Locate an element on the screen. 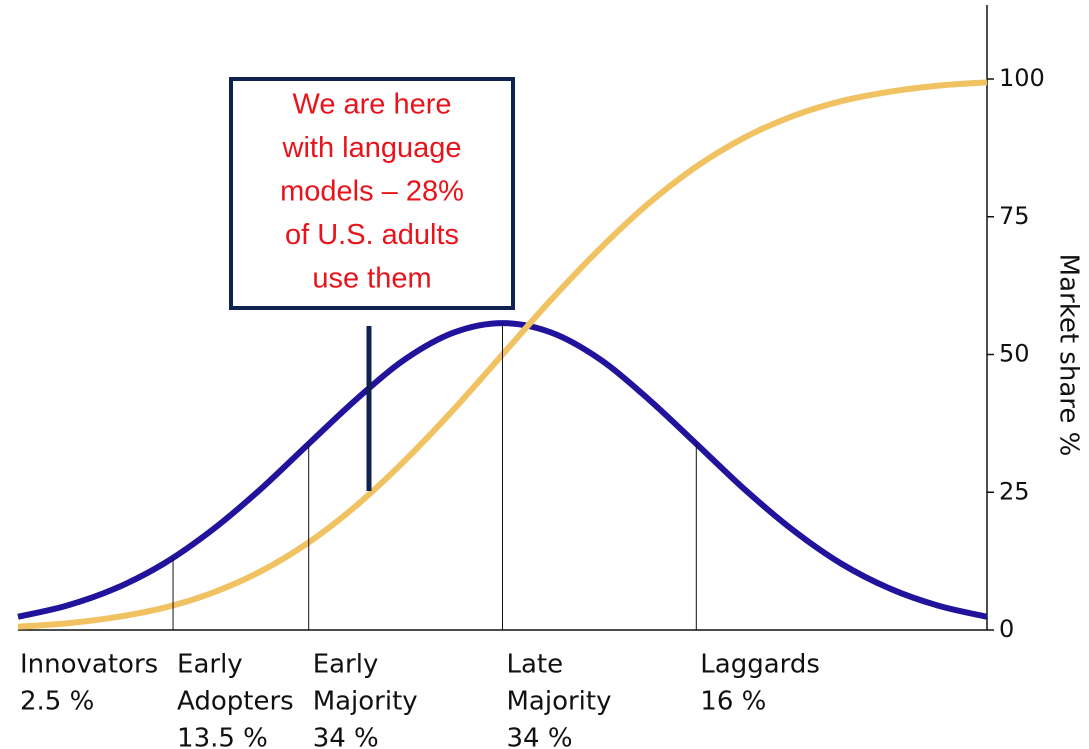 The image size is (1089, 749). annotation-text: of U.S. adults is located at coordinates (372, 235).